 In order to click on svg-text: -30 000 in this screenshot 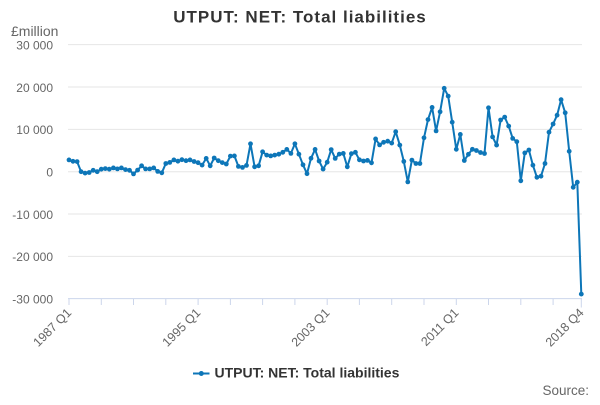, I will do `click(32, 300)`.